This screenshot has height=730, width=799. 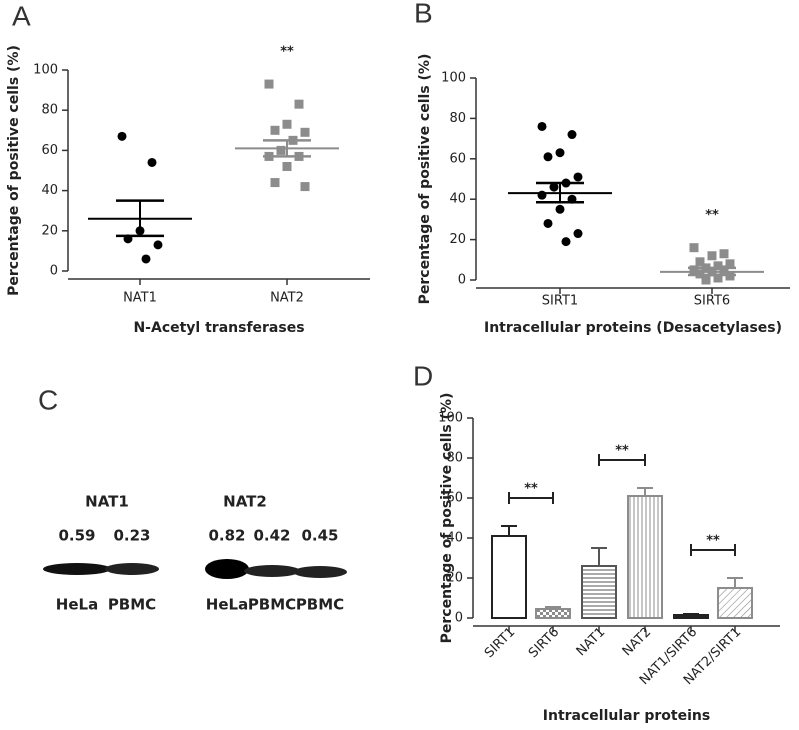 What do you see at coordinates (192, 481) in the screenshot?
I see `panel-c: C` at bounding box center [192, 481].